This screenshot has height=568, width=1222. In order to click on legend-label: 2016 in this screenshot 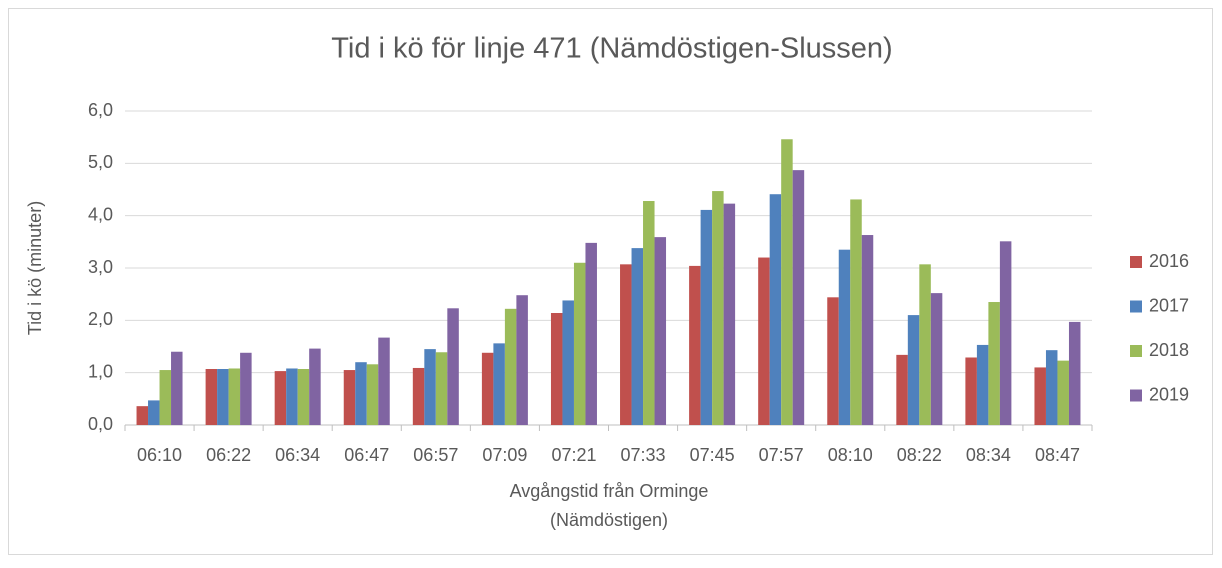, I will do `click(1169, 261)`.